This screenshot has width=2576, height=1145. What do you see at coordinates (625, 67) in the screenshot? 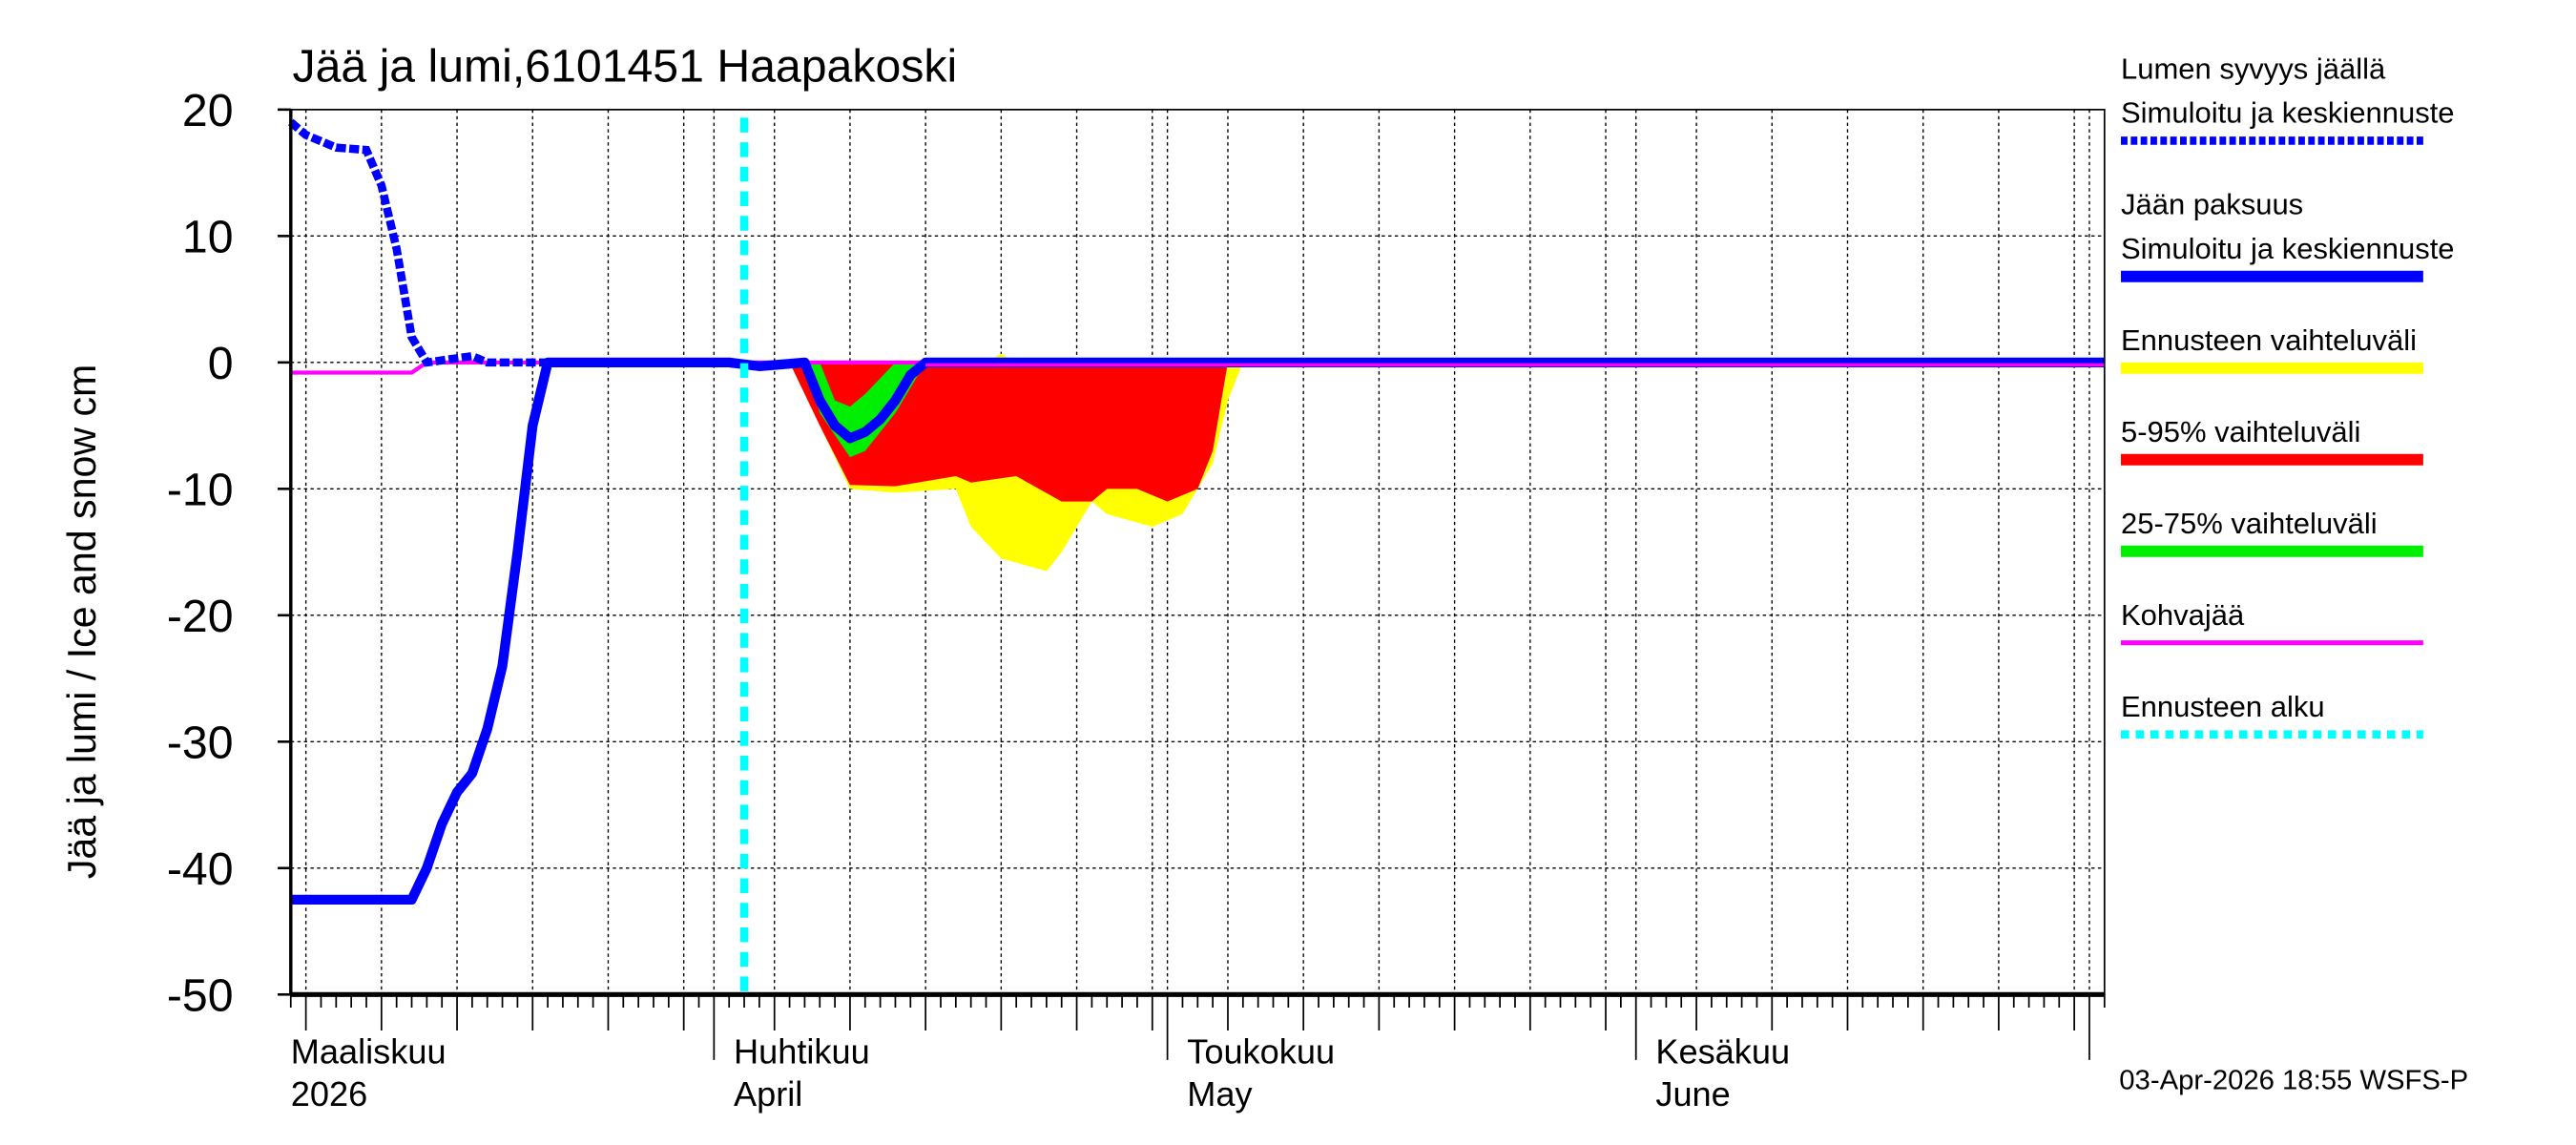
I see `chart-title: Jää ja lumi,6101451 Haapakoski` at bounding box center [625, 67].